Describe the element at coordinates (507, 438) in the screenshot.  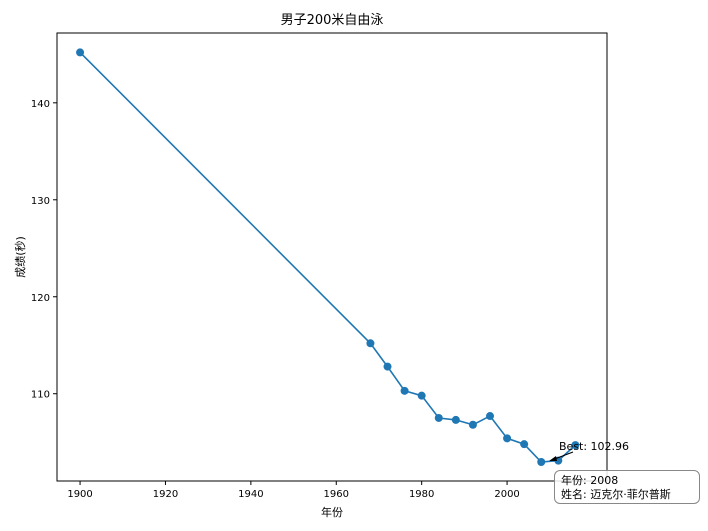
I see `data-point-2000` at that location.